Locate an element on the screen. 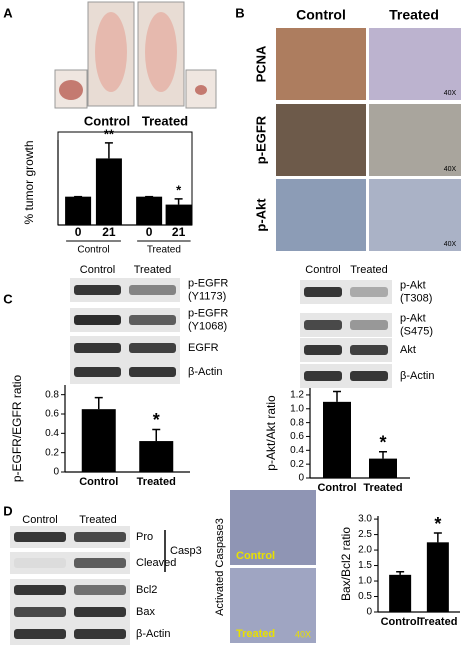 This screenshot has width=470, height=653. panel-label: D is located at coordinates (7, 510).